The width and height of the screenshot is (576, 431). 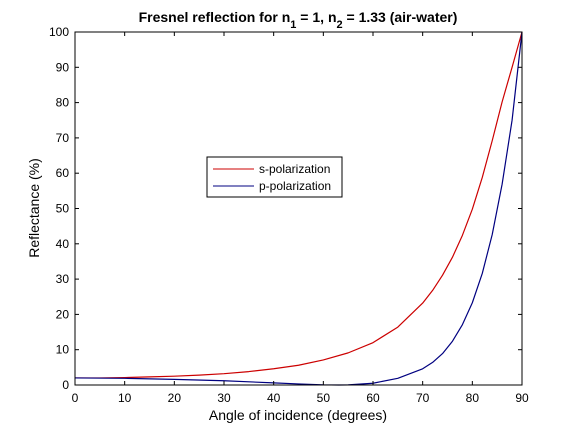 What do you see at coordinates (65, 385) in the screenshot?
I see `y-tick-label: 0` at bounding box center [65, 385].